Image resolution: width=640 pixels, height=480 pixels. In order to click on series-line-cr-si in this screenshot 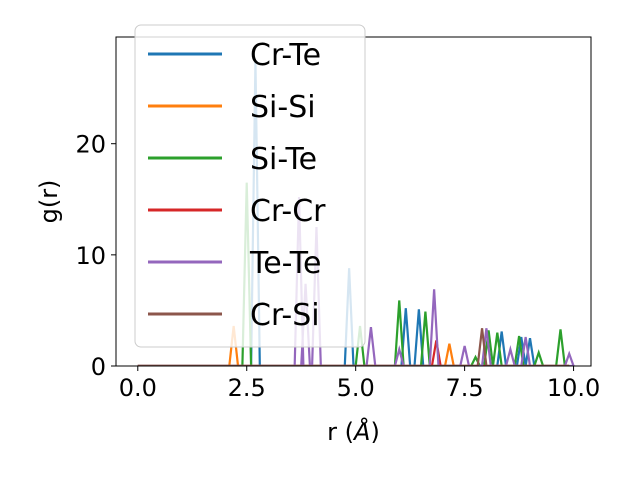, I will do `click(353, 347)`.